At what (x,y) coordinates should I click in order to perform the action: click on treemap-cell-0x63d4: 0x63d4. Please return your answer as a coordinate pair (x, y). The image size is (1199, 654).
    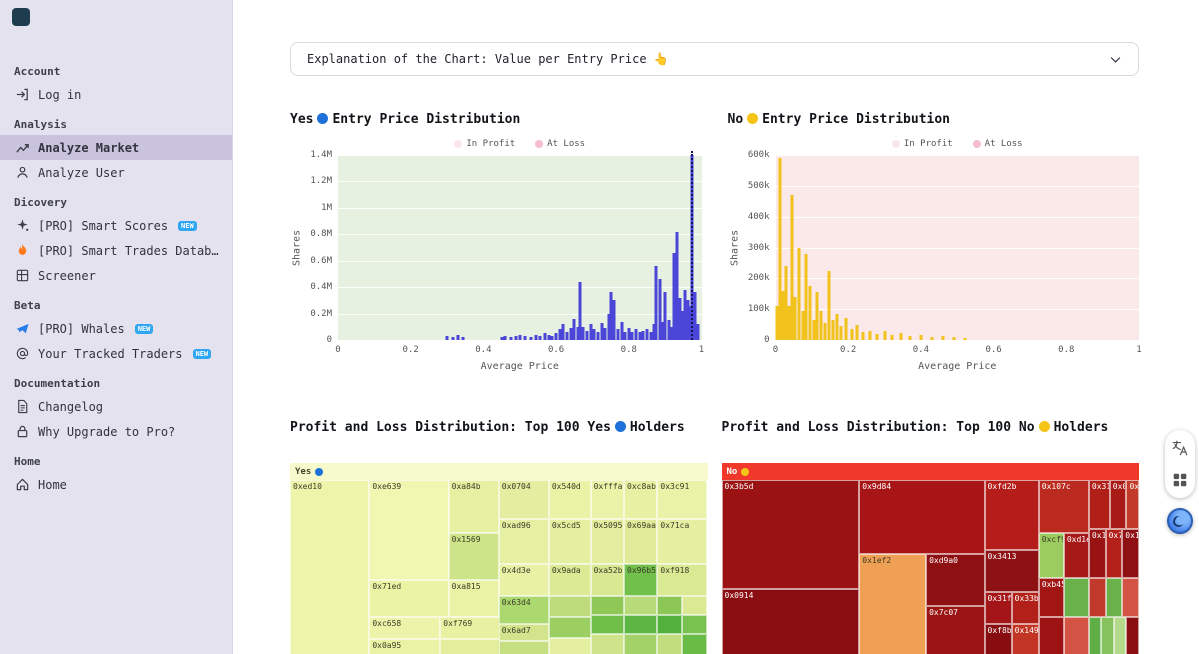
    Looking at the image, I should click on (523, 609).